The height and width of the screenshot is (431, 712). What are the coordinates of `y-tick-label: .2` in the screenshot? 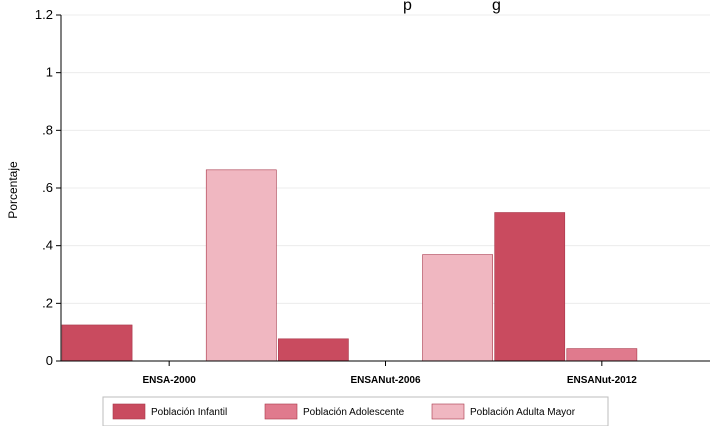 It's located at (47, 302).